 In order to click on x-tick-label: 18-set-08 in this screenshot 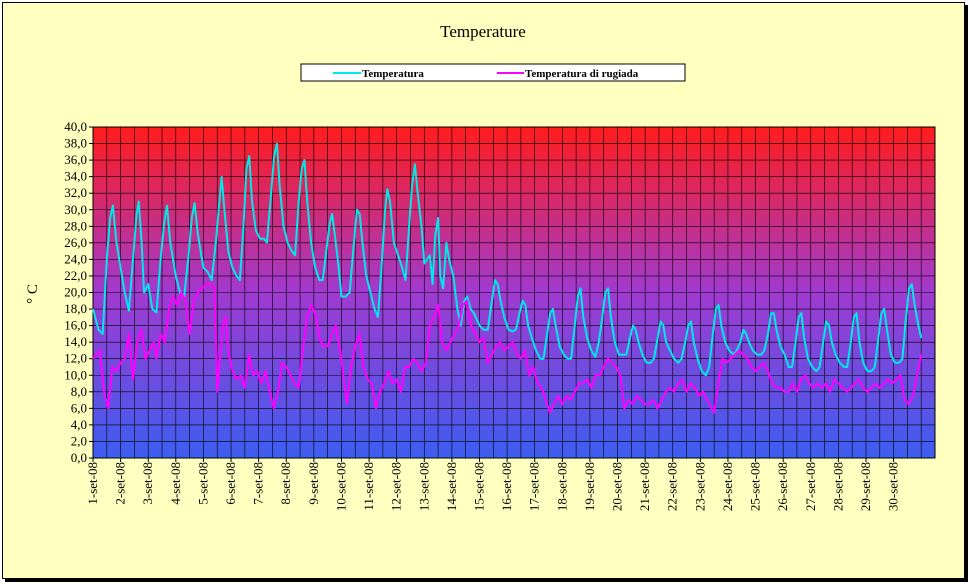, I will do `click(561, 486)`.